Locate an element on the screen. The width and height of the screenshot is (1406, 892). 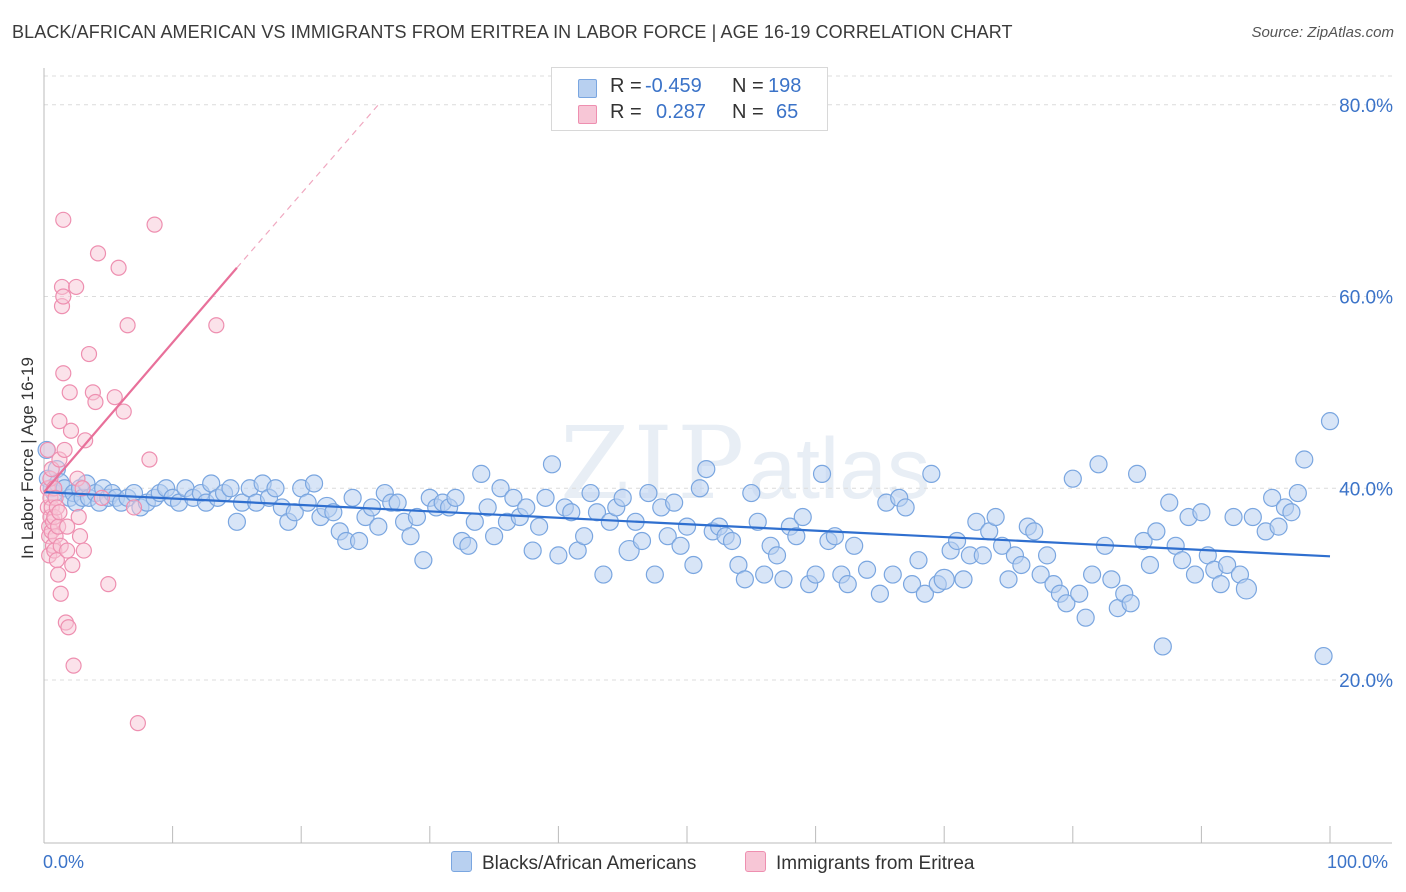
bottom-legend-label: Immigrants from Eritrea is located at coordinates (875, 863).